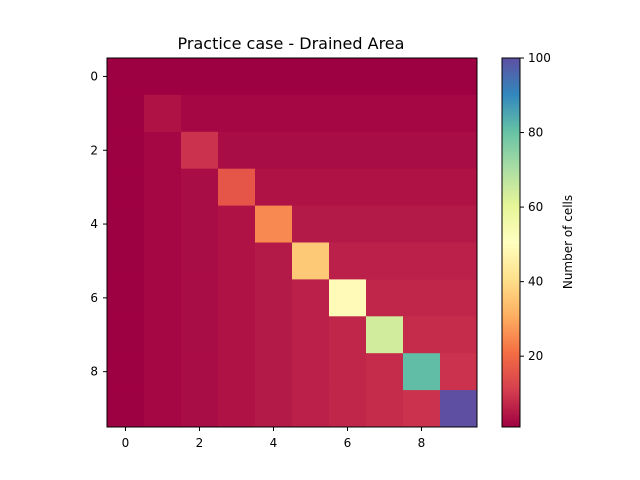 The width and height of the screenshot is (640, 480). I want to click on heatmap-cell-r0-c1, so click(163, 77).